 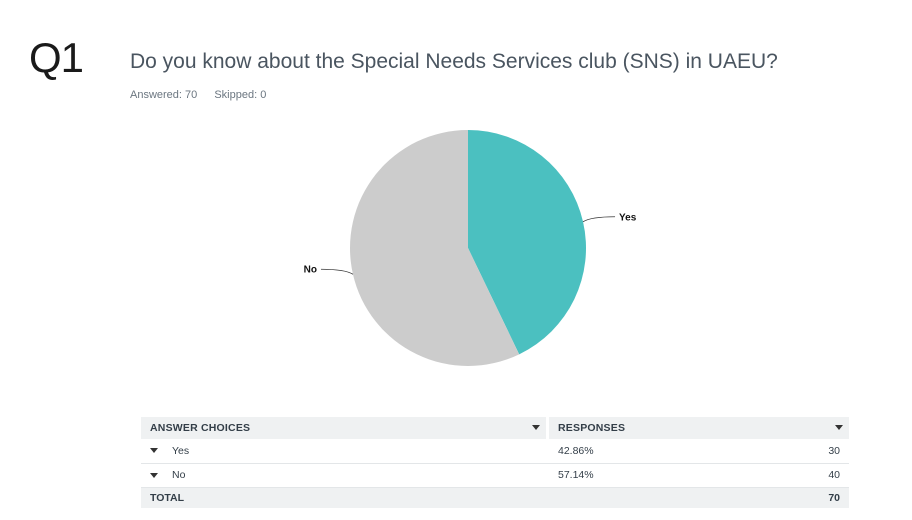 I want to click on total-gap, so click(x=547, y=497).